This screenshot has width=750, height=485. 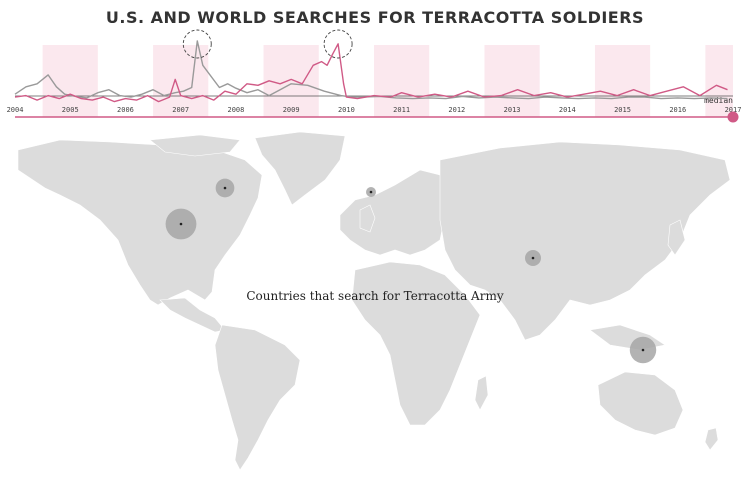 What do you see at coordinates (456, 110) in the screenshot?
I see `year-label-2012: 2012` at bounding box center [456, 110].